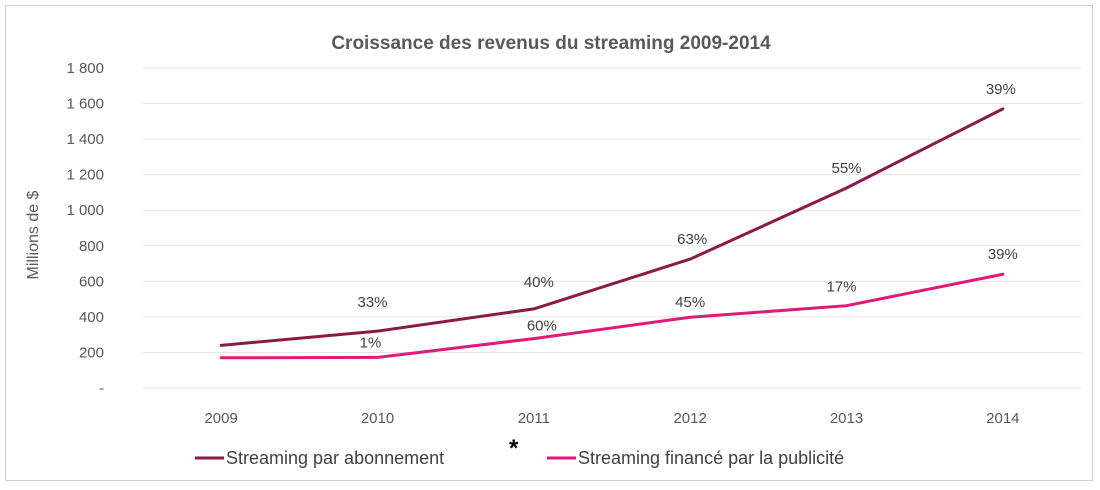 This screenshot has height=490, width=1100. I want to click on legend-label-ad-funded: Streaming financé par la publicité, so click(711, 458).